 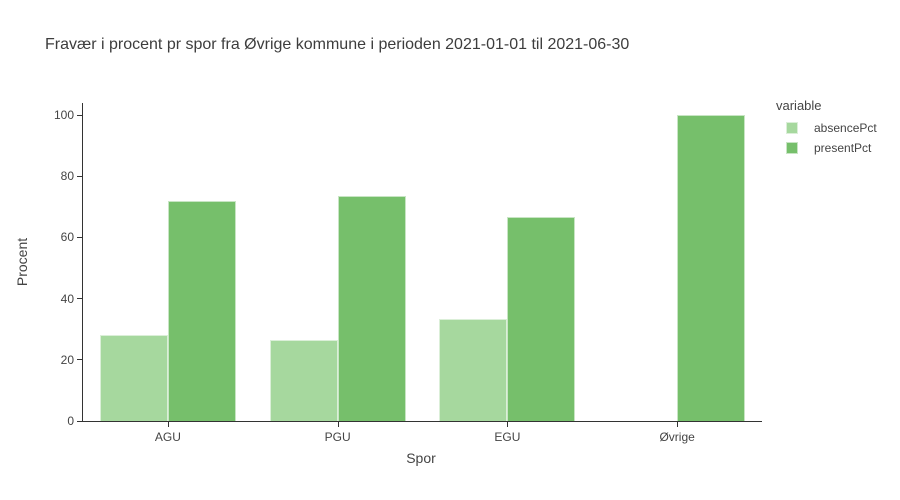 I want to click on x-axis-title: Spor, so click(x=421, y=458).